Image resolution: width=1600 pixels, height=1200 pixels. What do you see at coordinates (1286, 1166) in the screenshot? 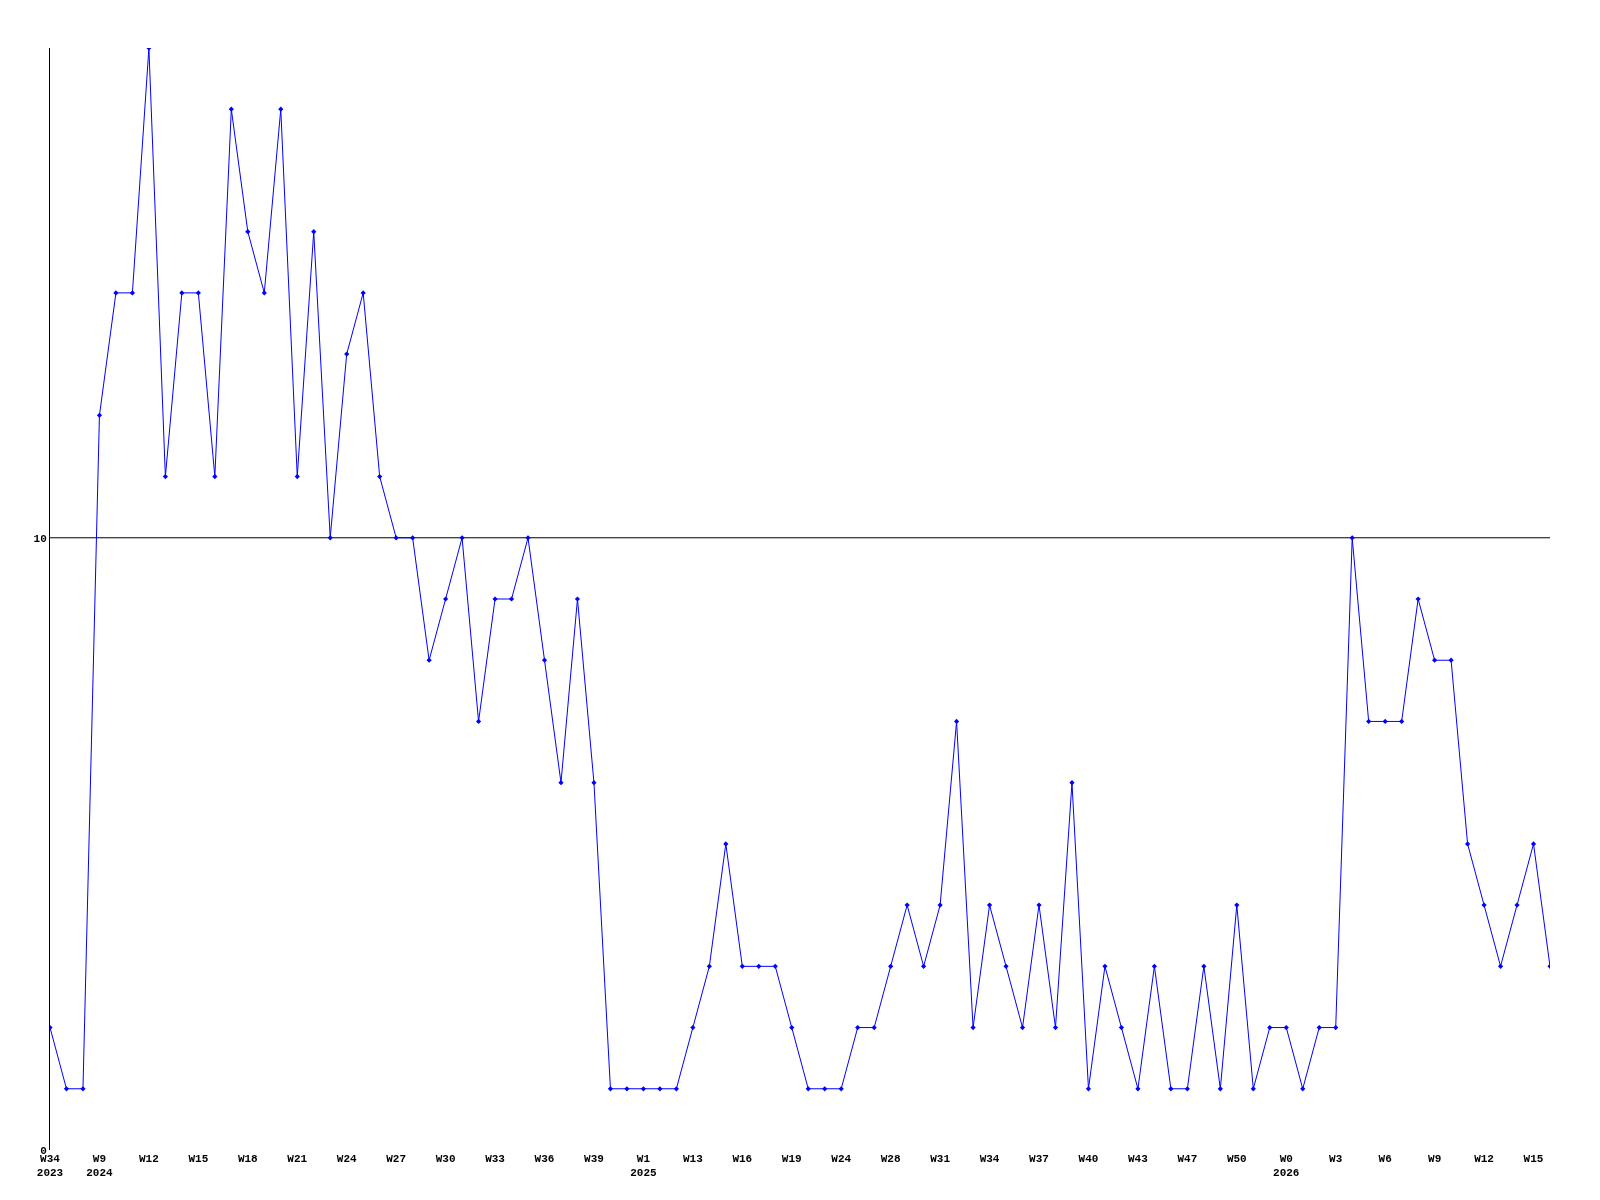
I see `x-tick-label: W0 2026` at bounding box center [1286, 1166].